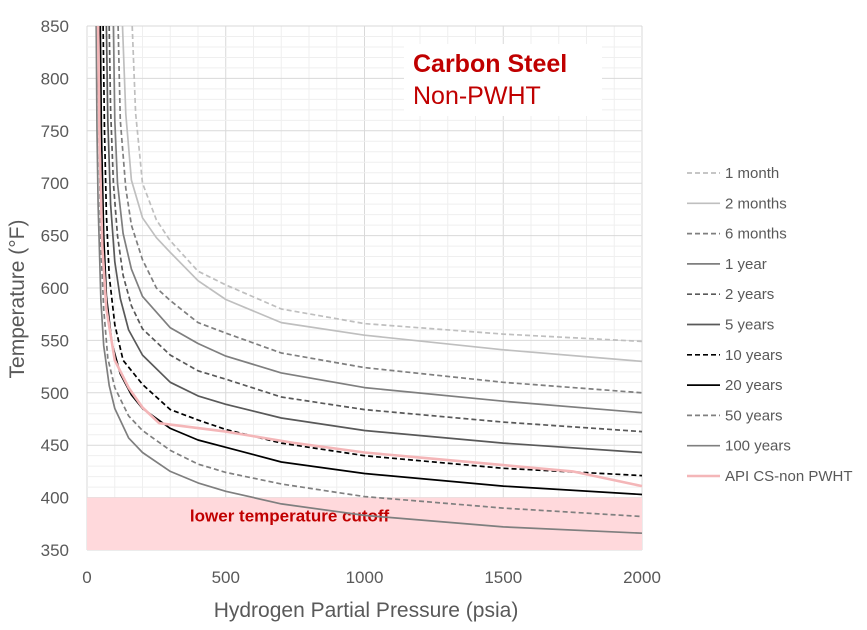 This screenshot has height=630, width=867. Describe the element at coordinates (749, 325) in the screenshot. I see `legend-label: 5 years` at that location.